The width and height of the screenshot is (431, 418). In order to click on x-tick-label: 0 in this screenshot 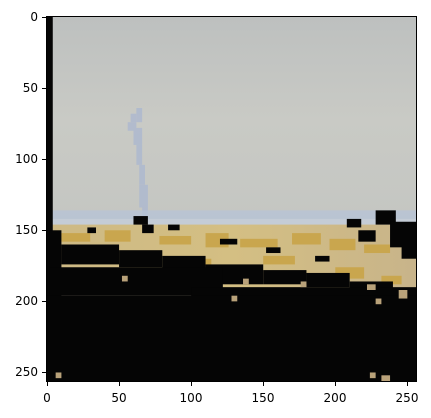, I will do `click(47, 398)`.